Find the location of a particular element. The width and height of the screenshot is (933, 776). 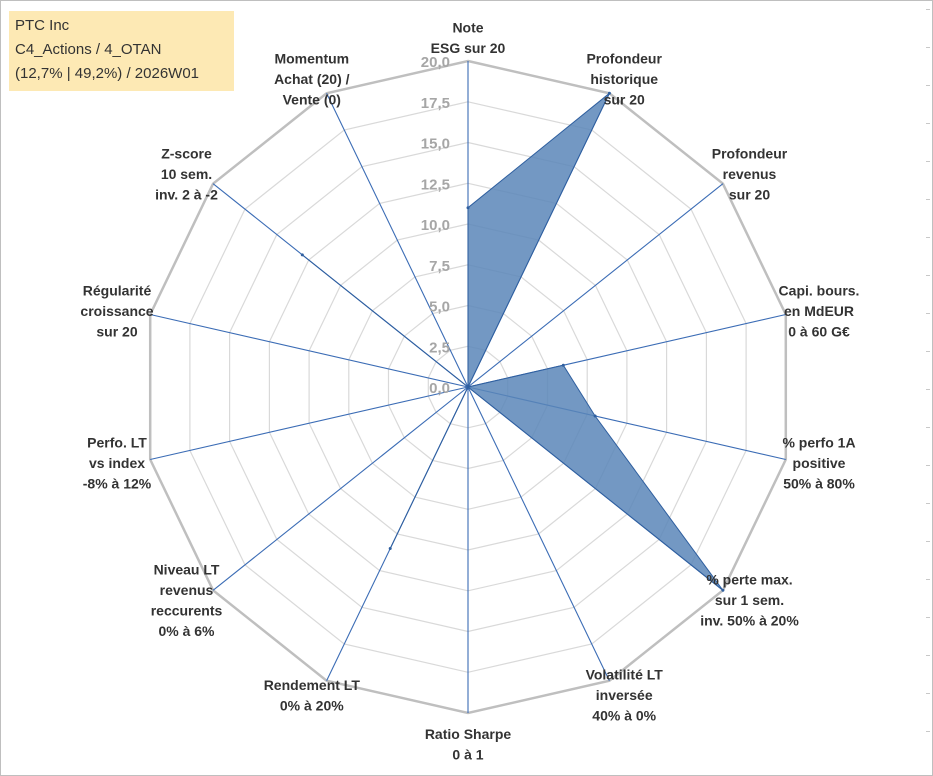

axis-label-4: Capi. bours. en MdEUR 0 à 60 G€ is located at coordinates (819, 310).